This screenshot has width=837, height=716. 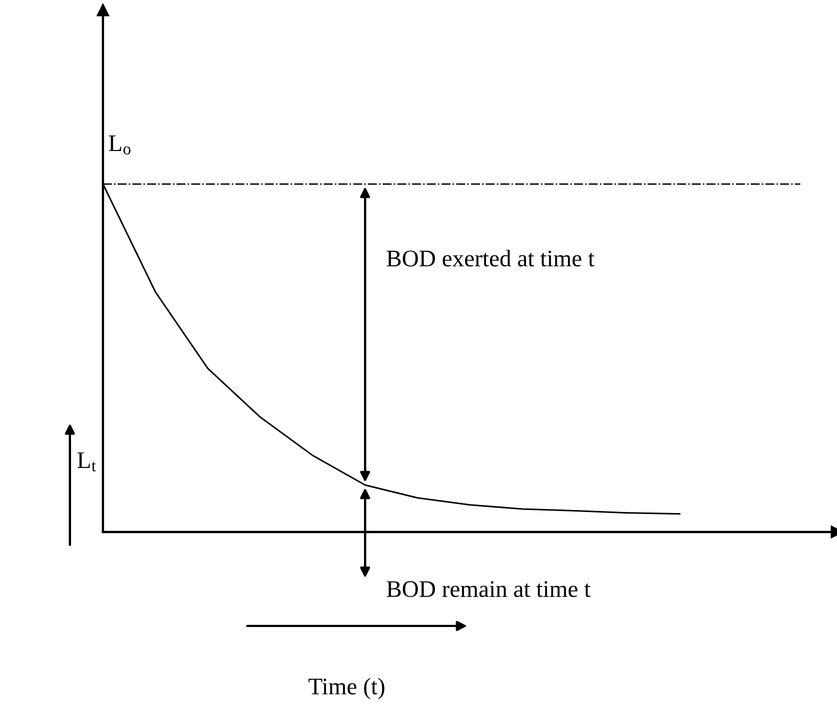 What do you see at coordinates (119, 145) in the screenshot?
I see `ref-line-label: L$_{o}$` at bounding box center [119, 145].